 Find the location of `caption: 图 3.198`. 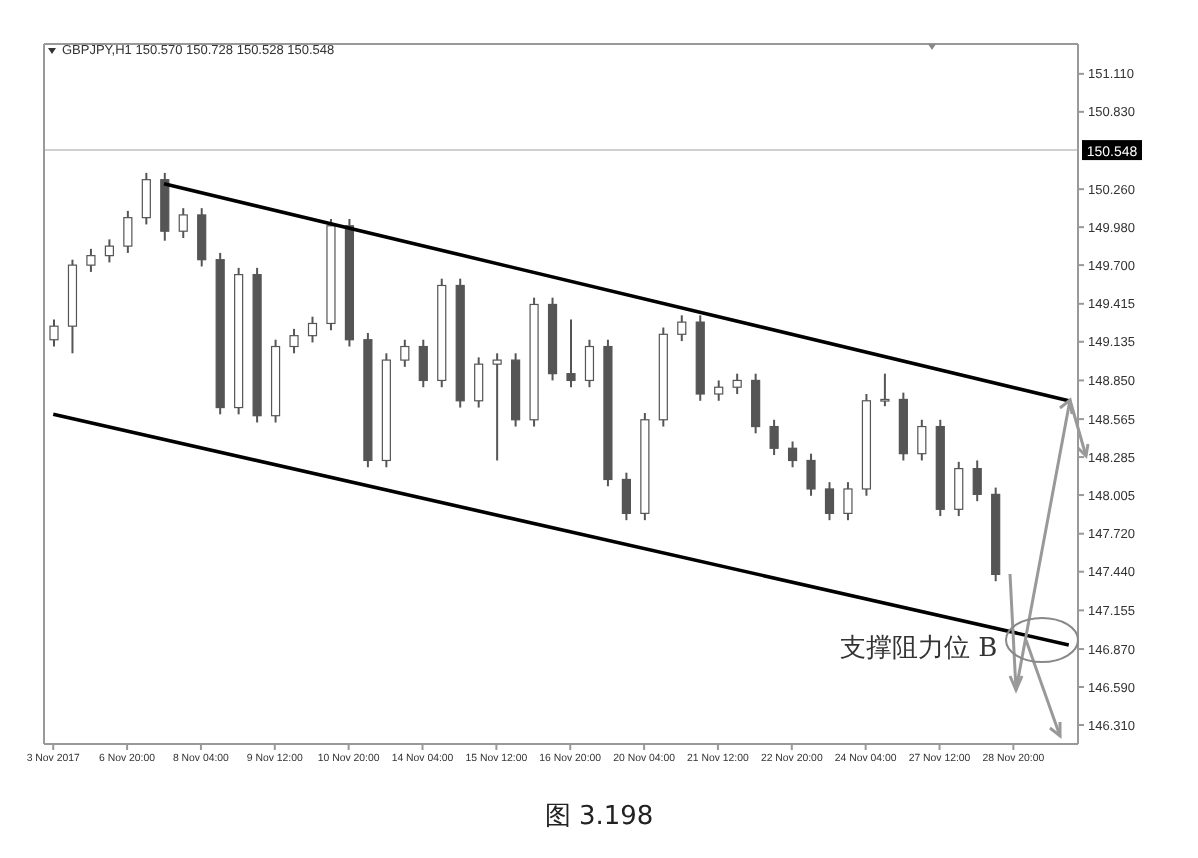

caption: 图 3.198 is located at coordinates (599, 817).